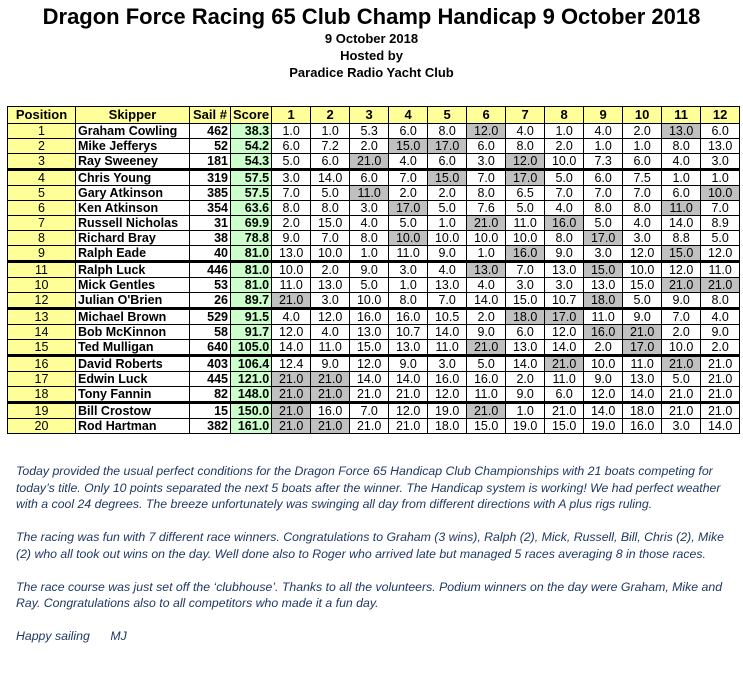 Image resolution: width=743 pixels, height=679 pixels. I want to click on score-cell: 81.0, so click(251, 253).